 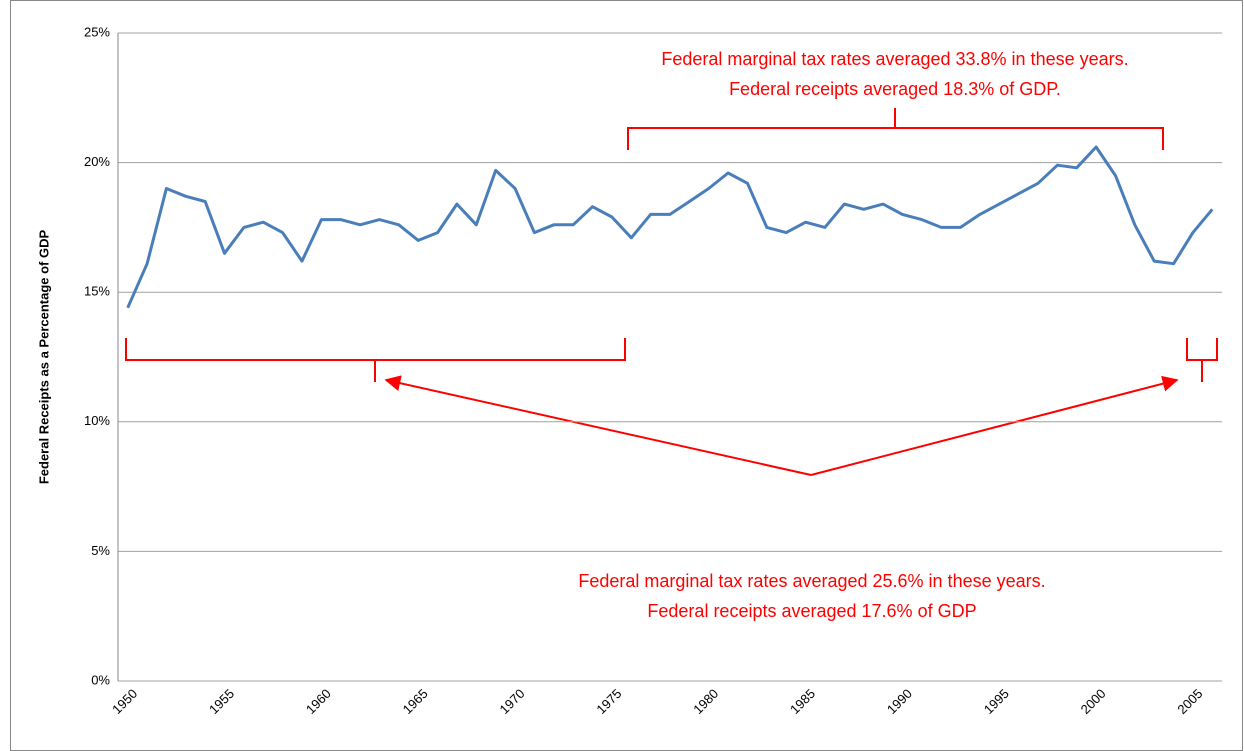 What do you see at coordinates (1093, 701) in the screenshot?
I see `x-tick-label: 2000` at bounding box center [1093, 701].